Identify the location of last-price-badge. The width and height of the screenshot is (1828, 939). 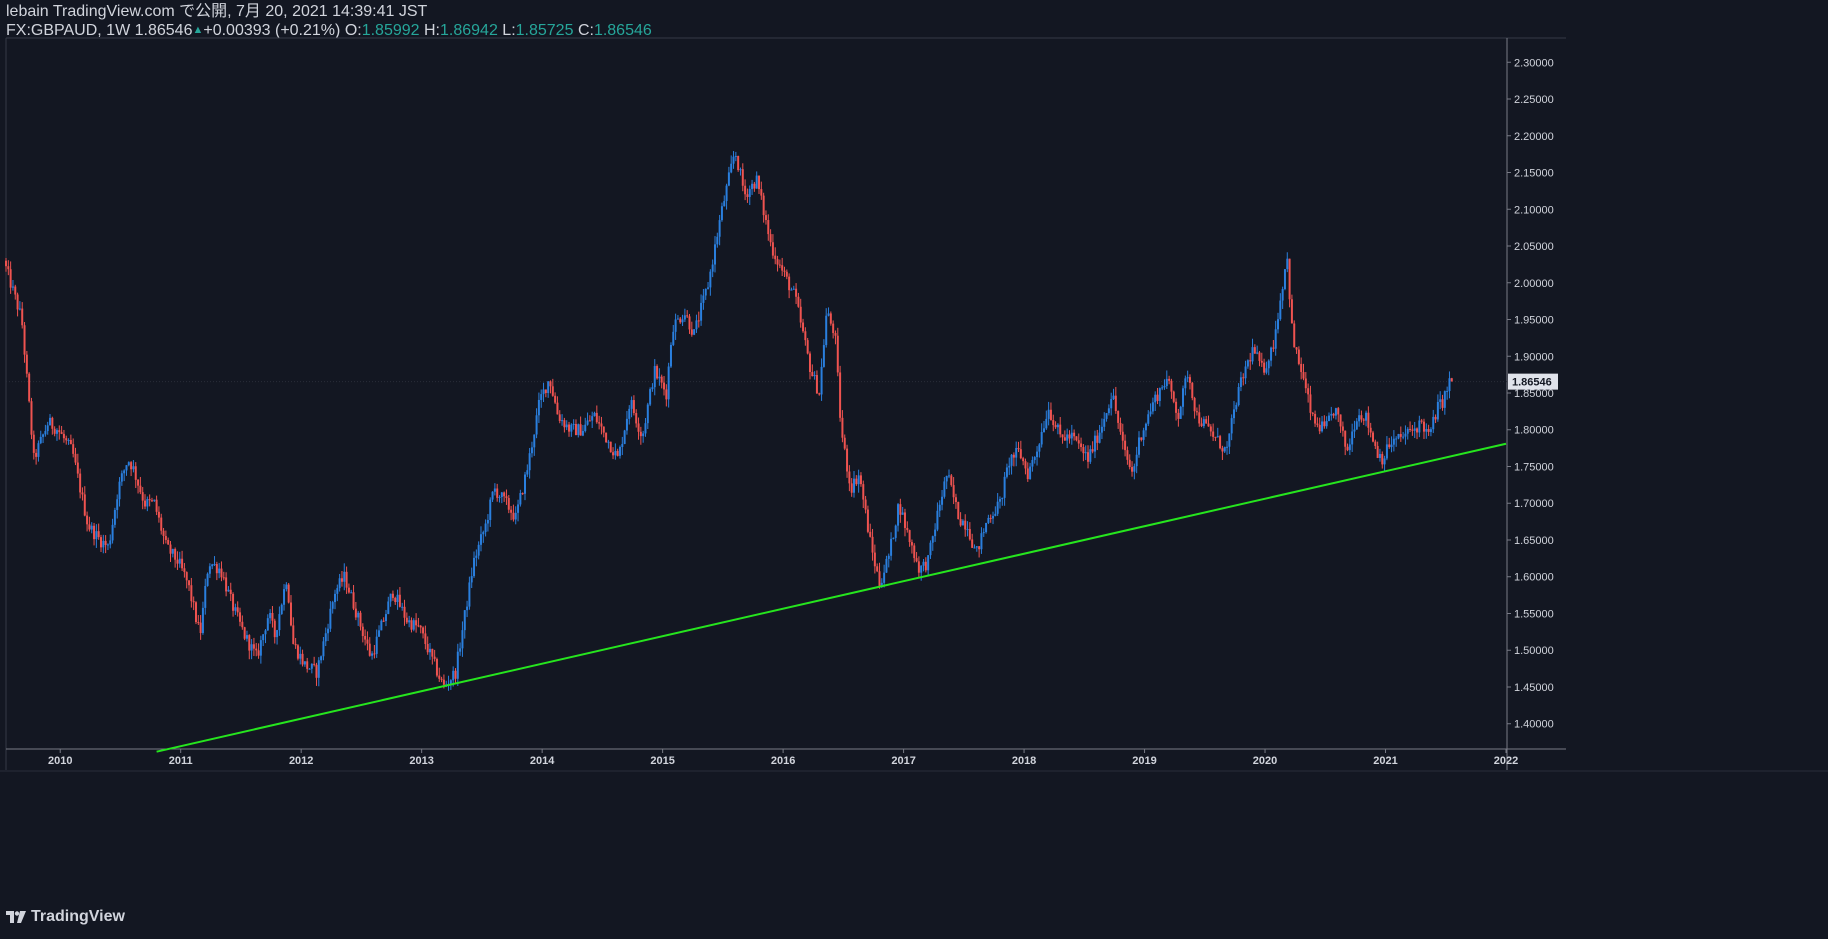
(1533, 381).